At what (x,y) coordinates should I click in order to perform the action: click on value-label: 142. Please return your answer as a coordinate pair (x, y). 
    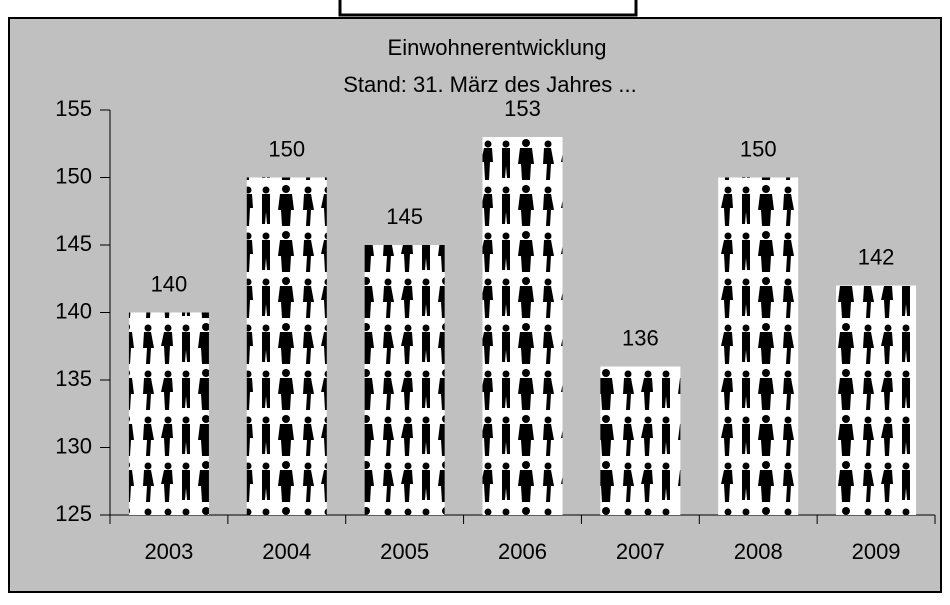
    Looking at the image, I should click on (876, 256).